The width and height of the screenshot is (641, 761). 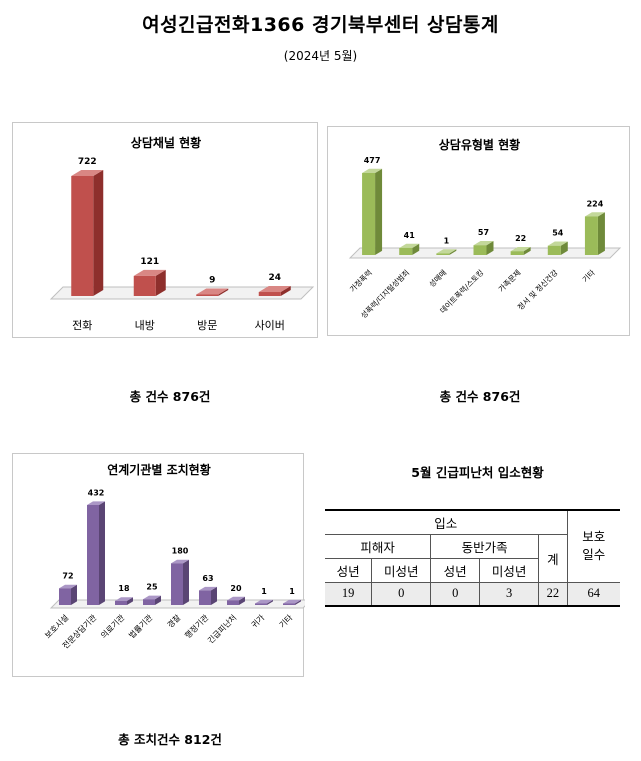 I want to click on data-label: 24, so click(x=274, y=278).